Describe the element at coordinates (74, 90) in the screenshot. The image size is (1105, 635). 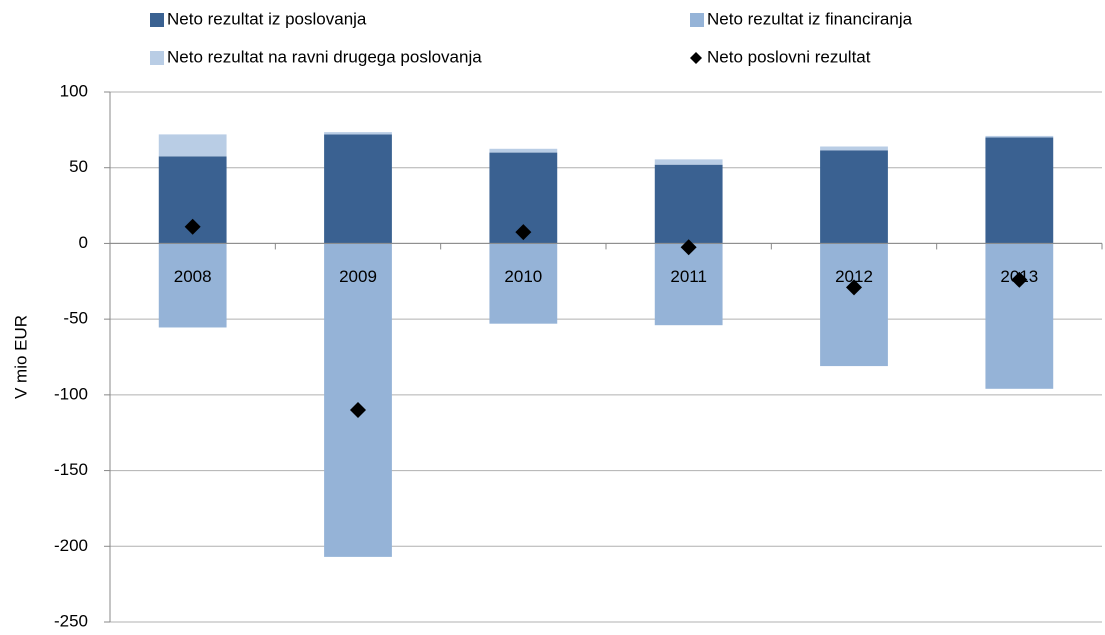
I see `y-tick-label: 100` at that location.